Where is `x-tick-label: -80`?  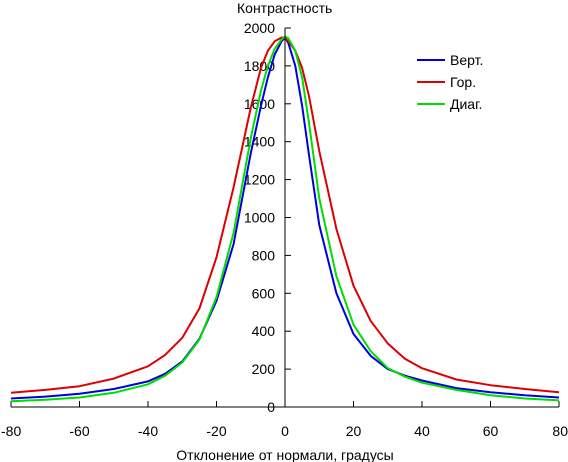
x-tick-label: -80 is located at coordinates (11, 431).